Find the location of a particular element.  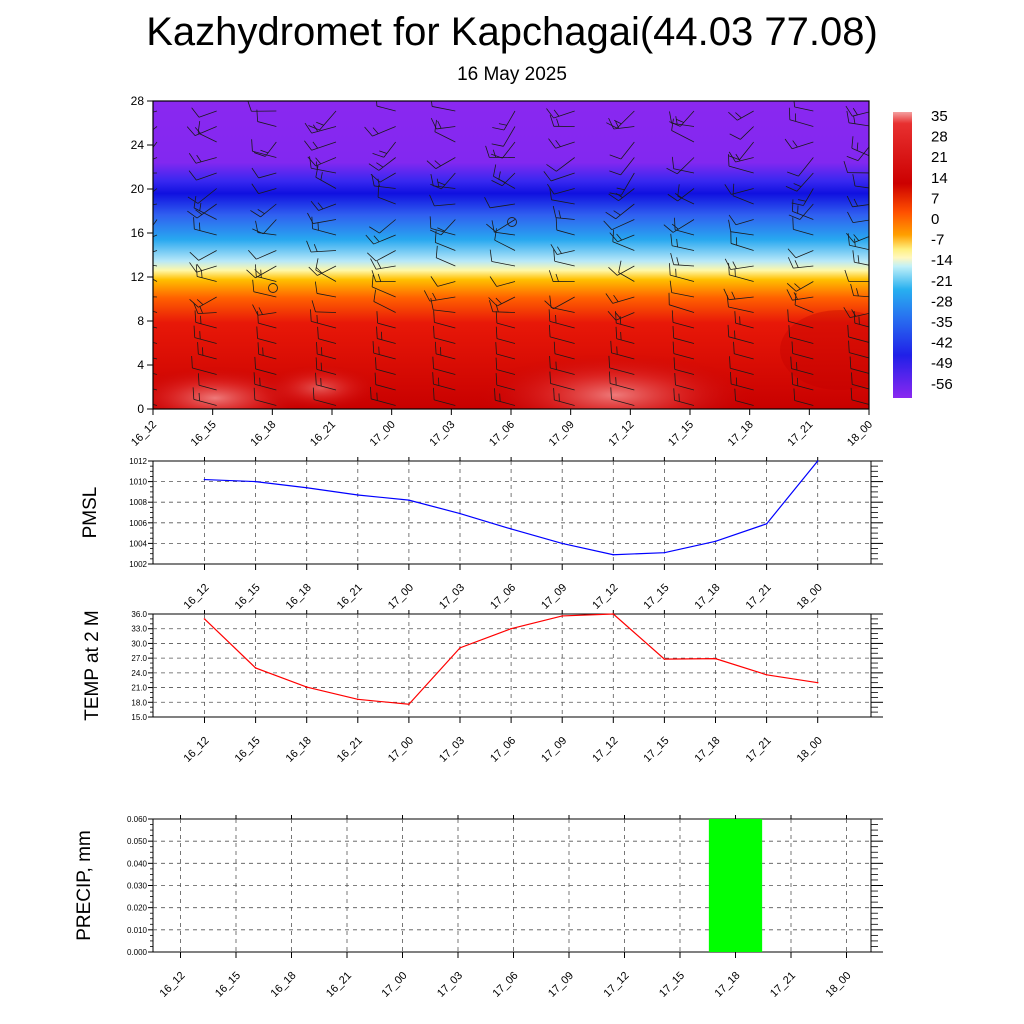

y-tick-label: 0.040 is located at coordinates (137, 863).